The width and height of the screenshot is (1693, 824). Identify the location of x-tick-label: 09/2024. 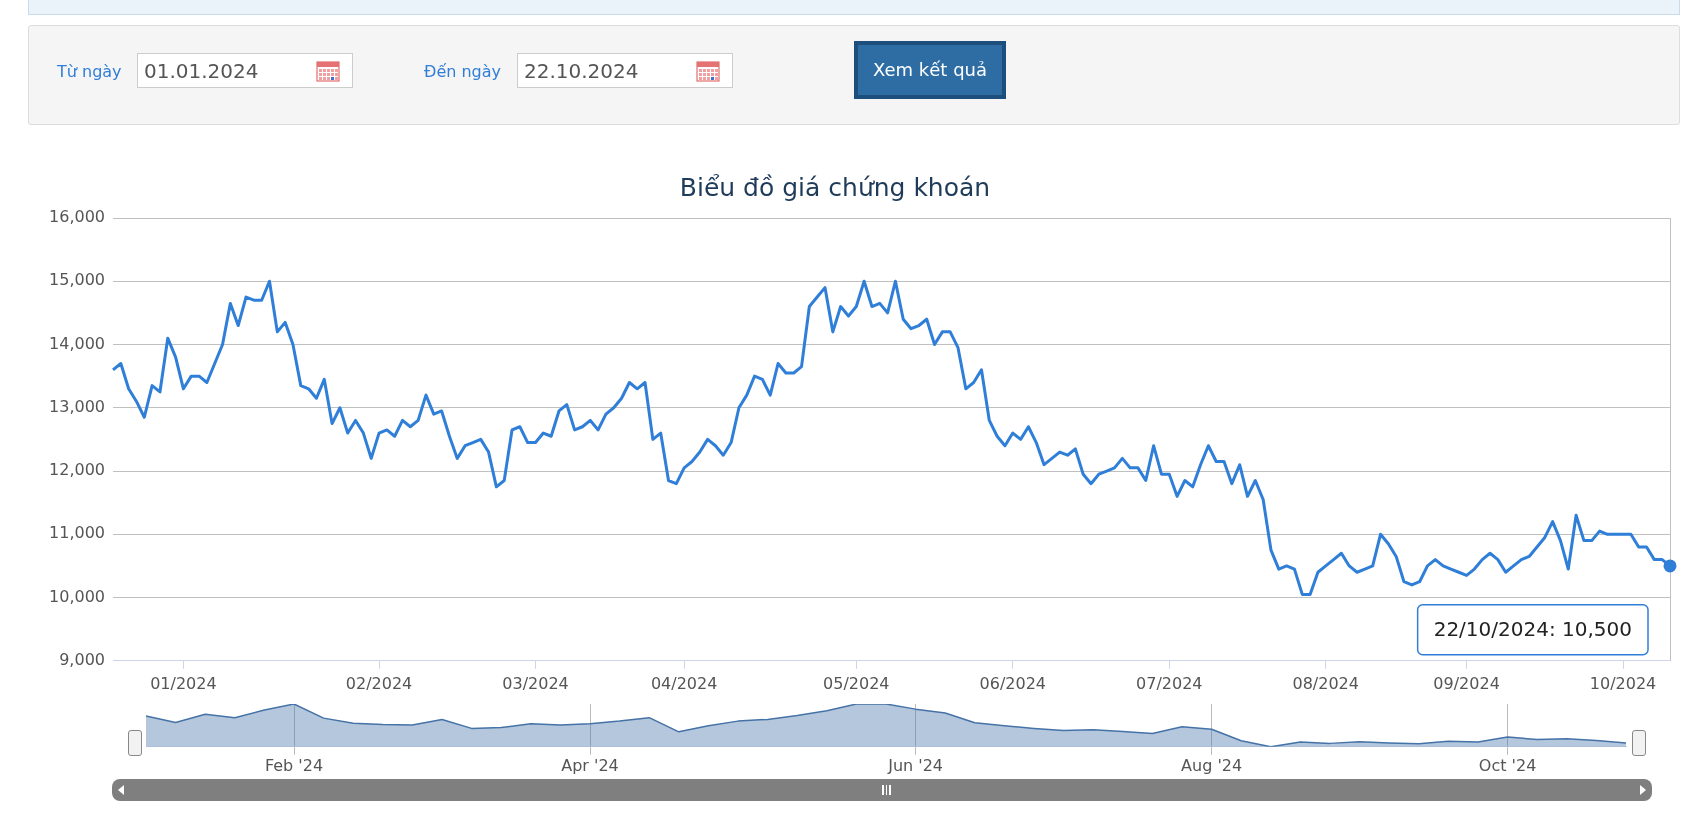
(1466, 683).